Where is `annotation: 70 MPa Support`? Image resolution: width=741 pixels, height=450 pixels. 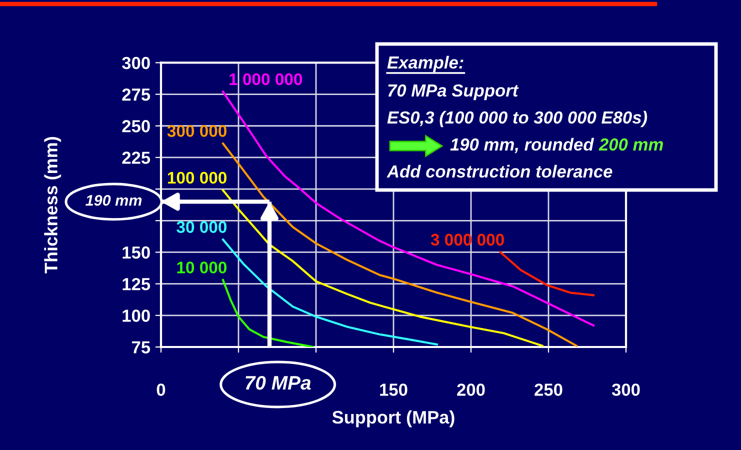 annotation: 70 MPa Support is located at coordinates (453, 92).